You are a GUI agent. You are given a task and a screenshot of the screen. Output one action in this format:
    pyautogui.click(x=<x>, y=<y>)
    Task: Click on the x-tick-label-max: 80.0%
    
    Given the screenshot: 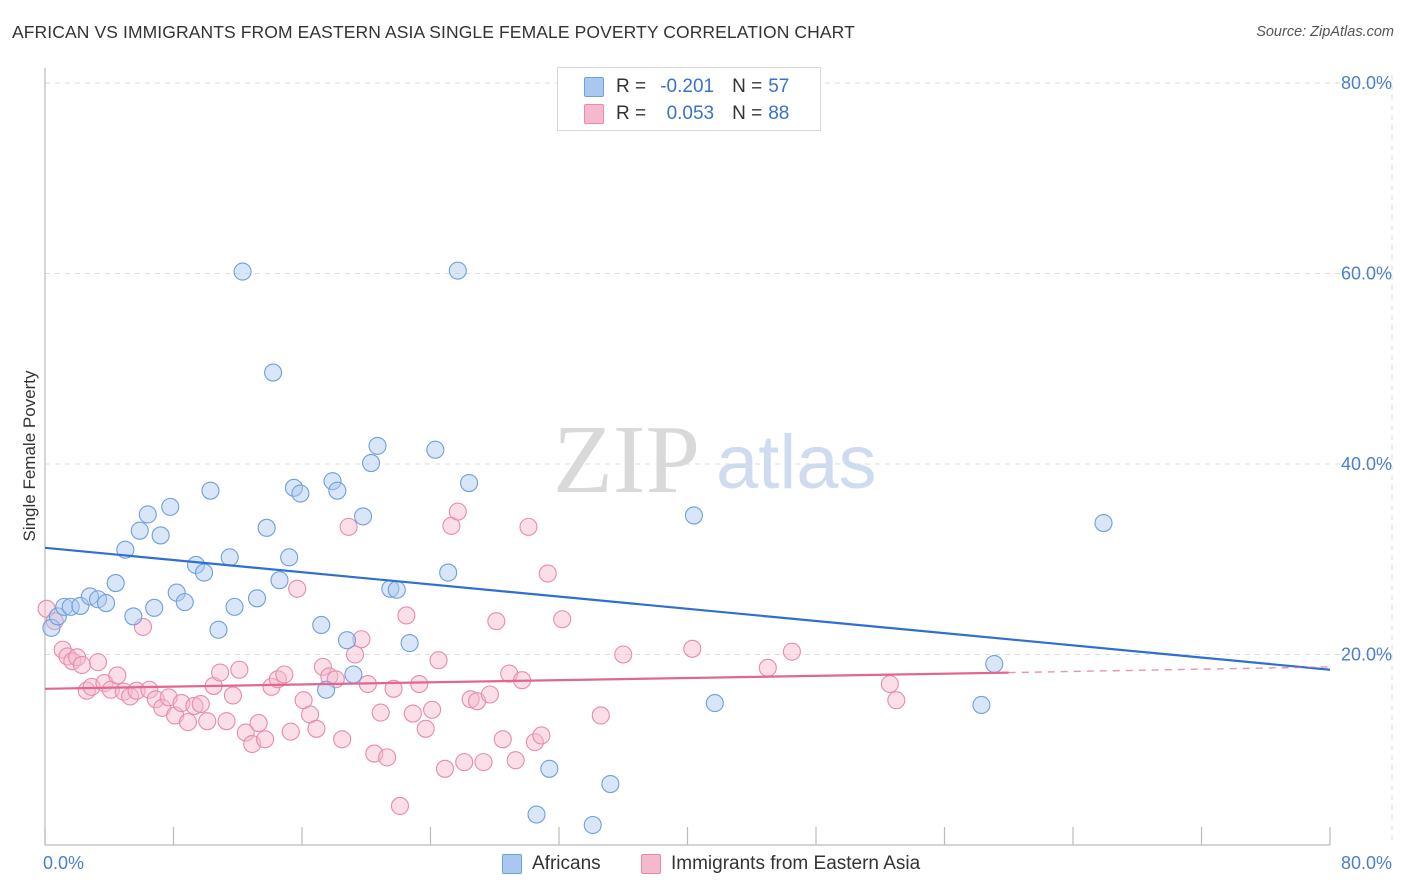 What is the action you would take?
    pyautogui.click(x=1366, y=863)
    